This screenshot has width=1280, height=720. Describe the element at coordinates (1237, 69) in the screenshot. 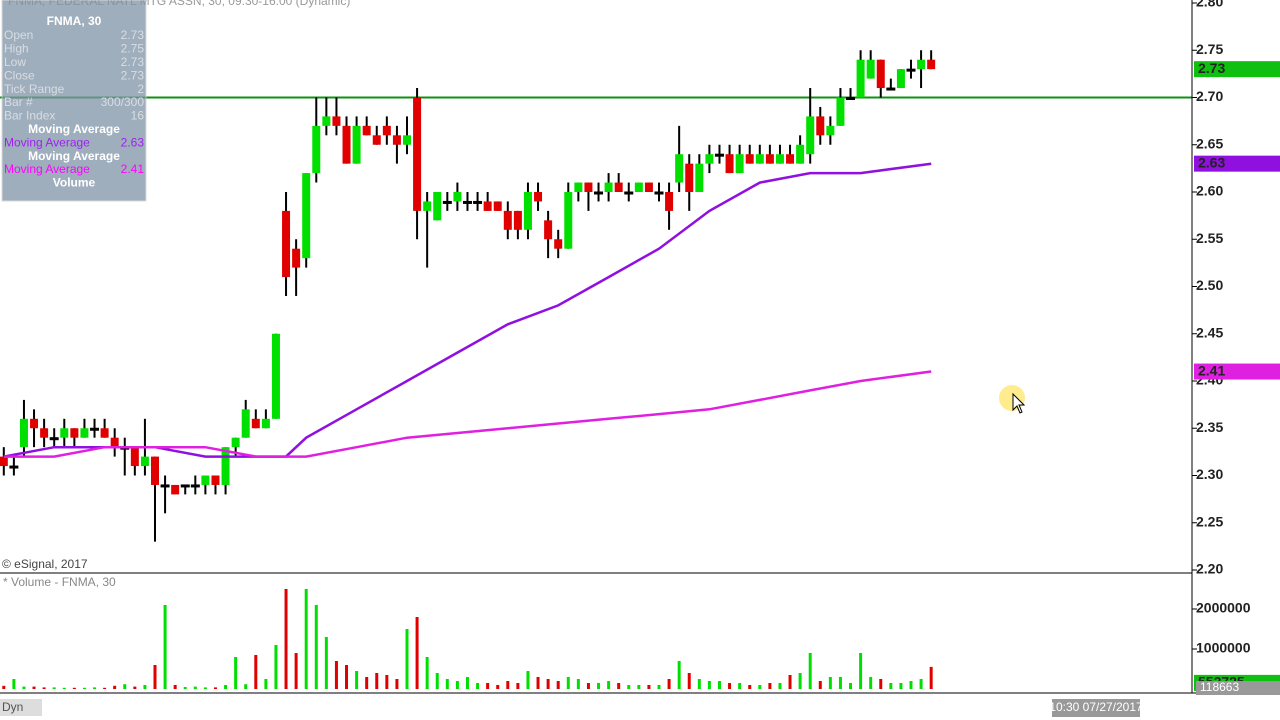

I see `last-price-label-box` at that location.